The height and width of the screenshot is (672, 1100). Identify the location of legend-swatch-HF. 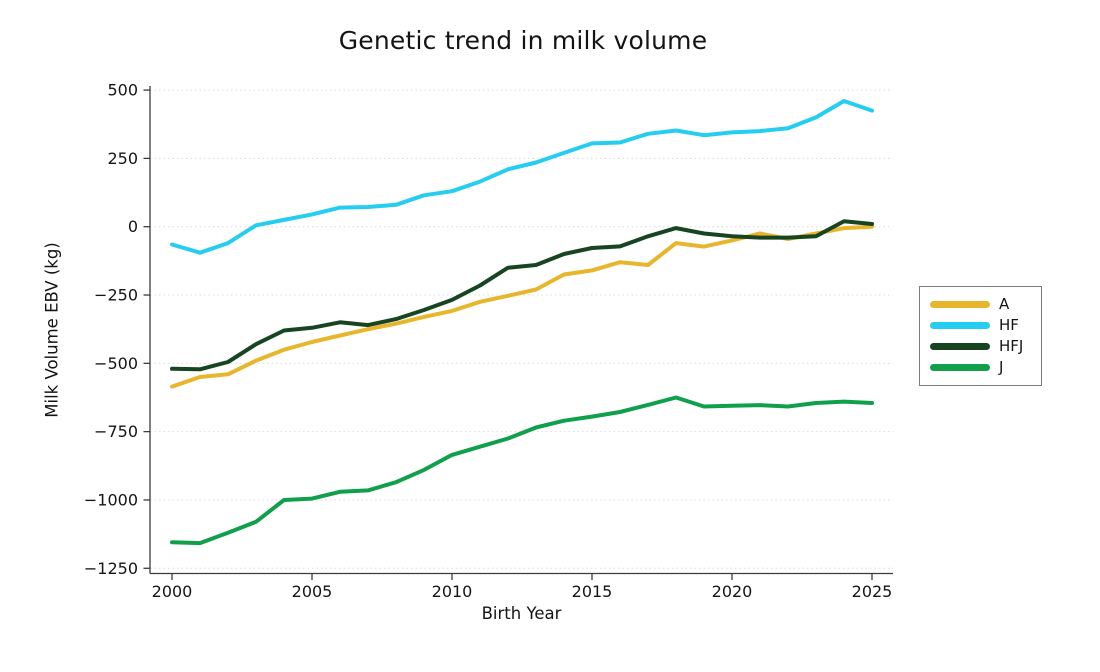
(960, 325).